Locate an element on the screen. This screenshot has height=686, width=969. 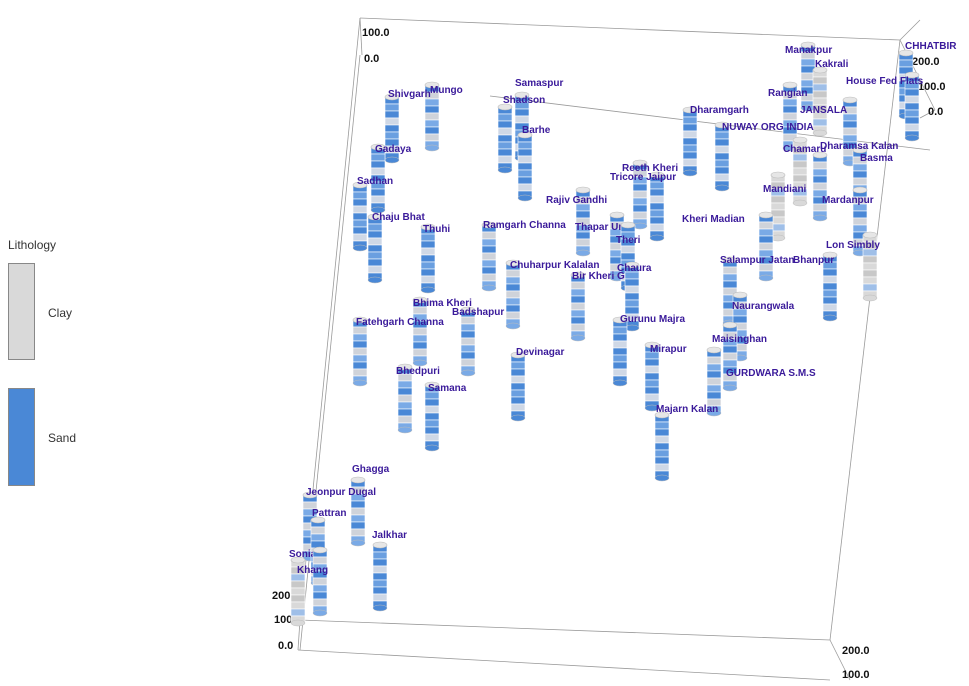
well: Ghagga is located at coordinates (370, 505).